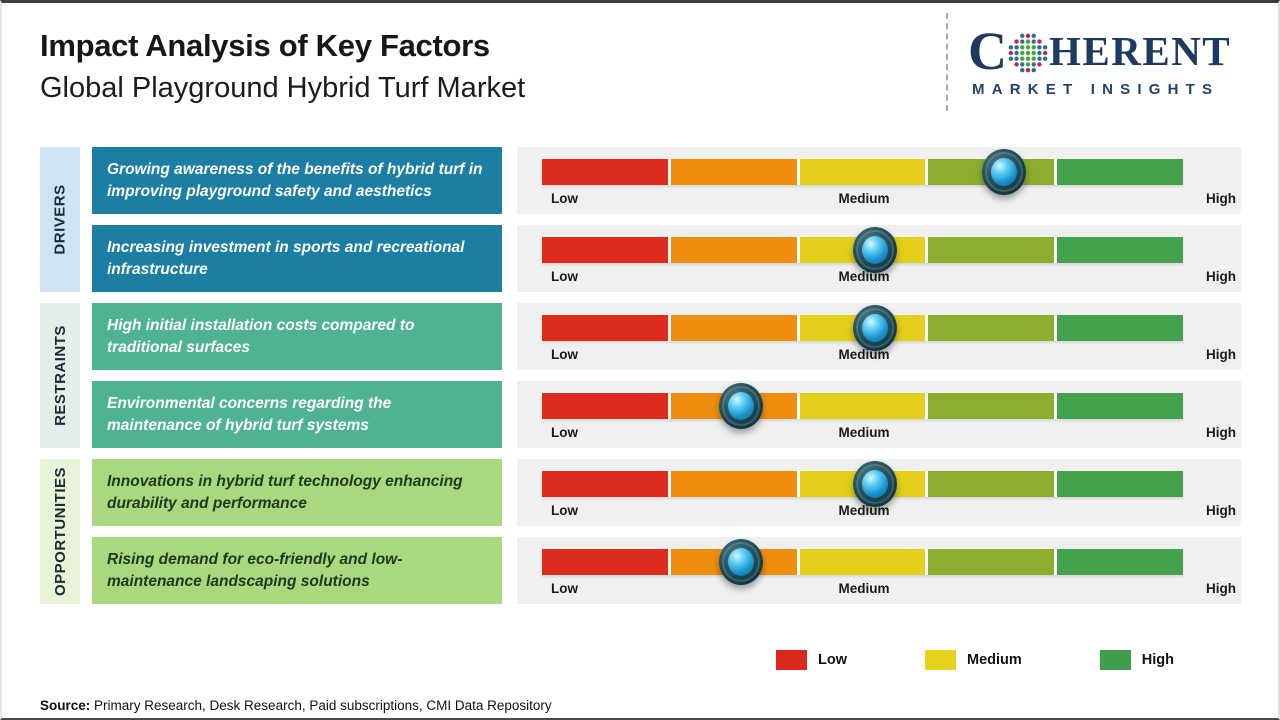 The width and height of the screenshot is (1280, 720). Describe the element at coordinates (65, 705) in the screenshot. I see `source-prefix: Source:` at that location.